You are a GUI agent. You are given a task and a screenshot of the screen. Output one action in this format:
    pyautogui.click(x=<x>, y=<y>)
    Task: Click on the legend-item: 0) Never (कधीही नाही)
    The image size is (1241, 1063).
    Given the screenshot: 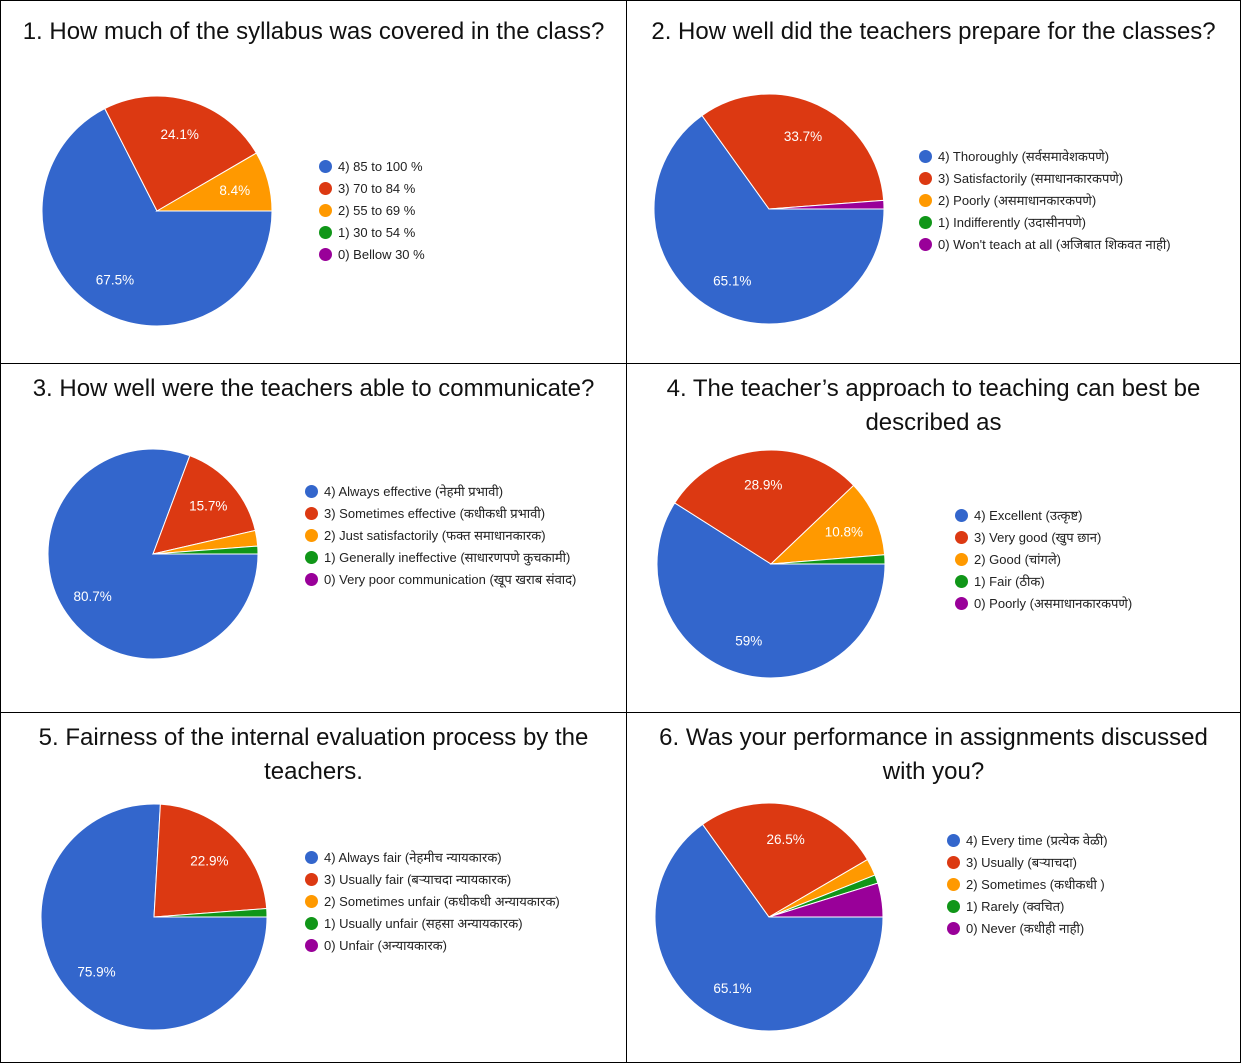 What is the action you would take?
    pyautogui.click(x=1087, y=929)
    